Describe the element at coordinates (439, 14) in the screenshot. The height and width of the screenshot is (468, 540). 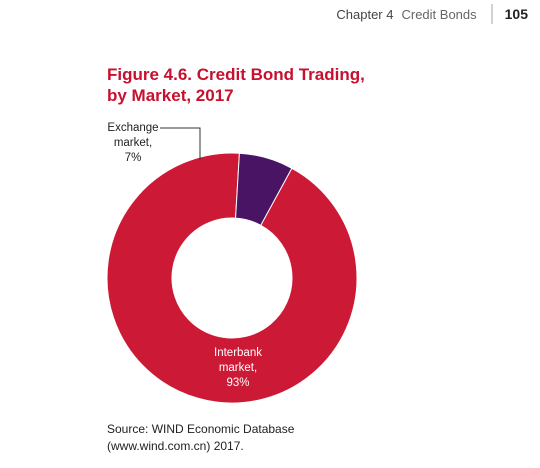
I see `section-label: Credit Bonds` at that location.